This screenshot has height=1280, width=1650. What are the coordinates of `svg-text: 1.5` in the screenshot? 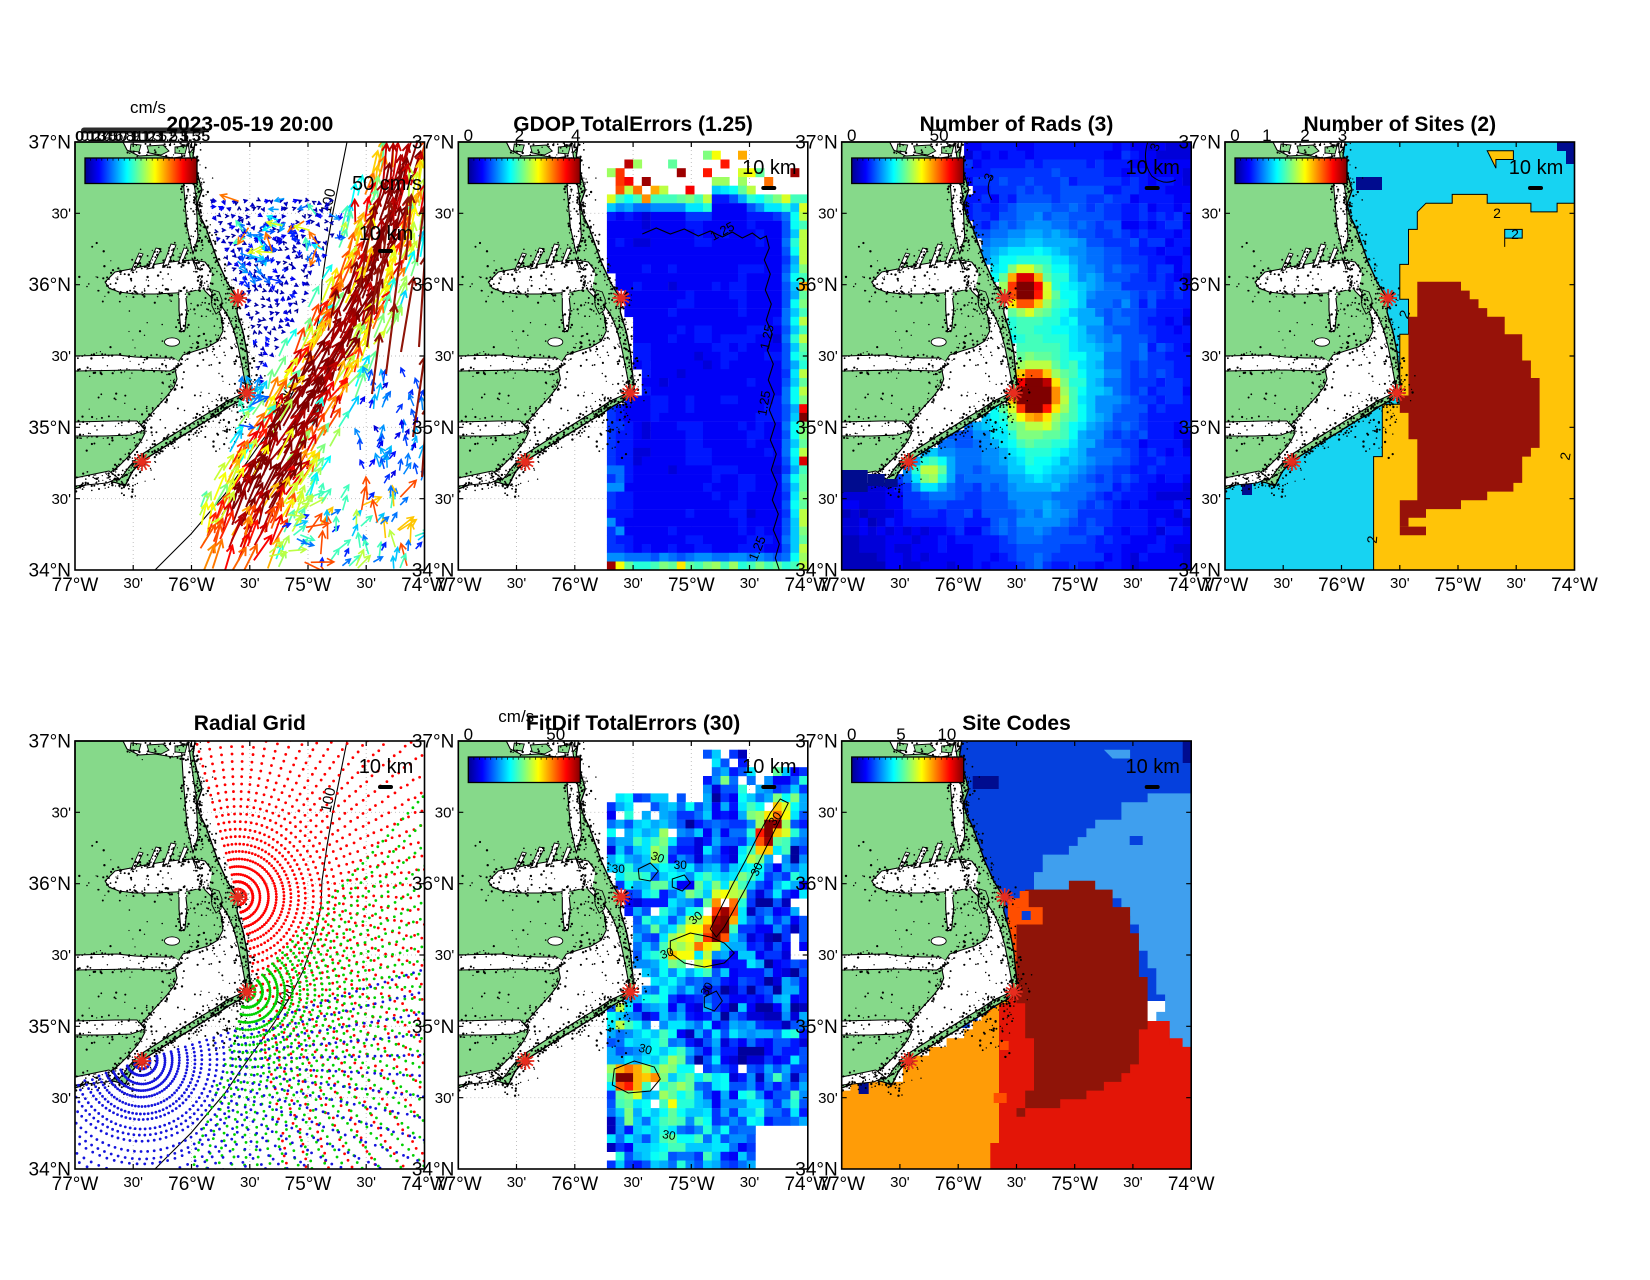 It's located at (167, 136).